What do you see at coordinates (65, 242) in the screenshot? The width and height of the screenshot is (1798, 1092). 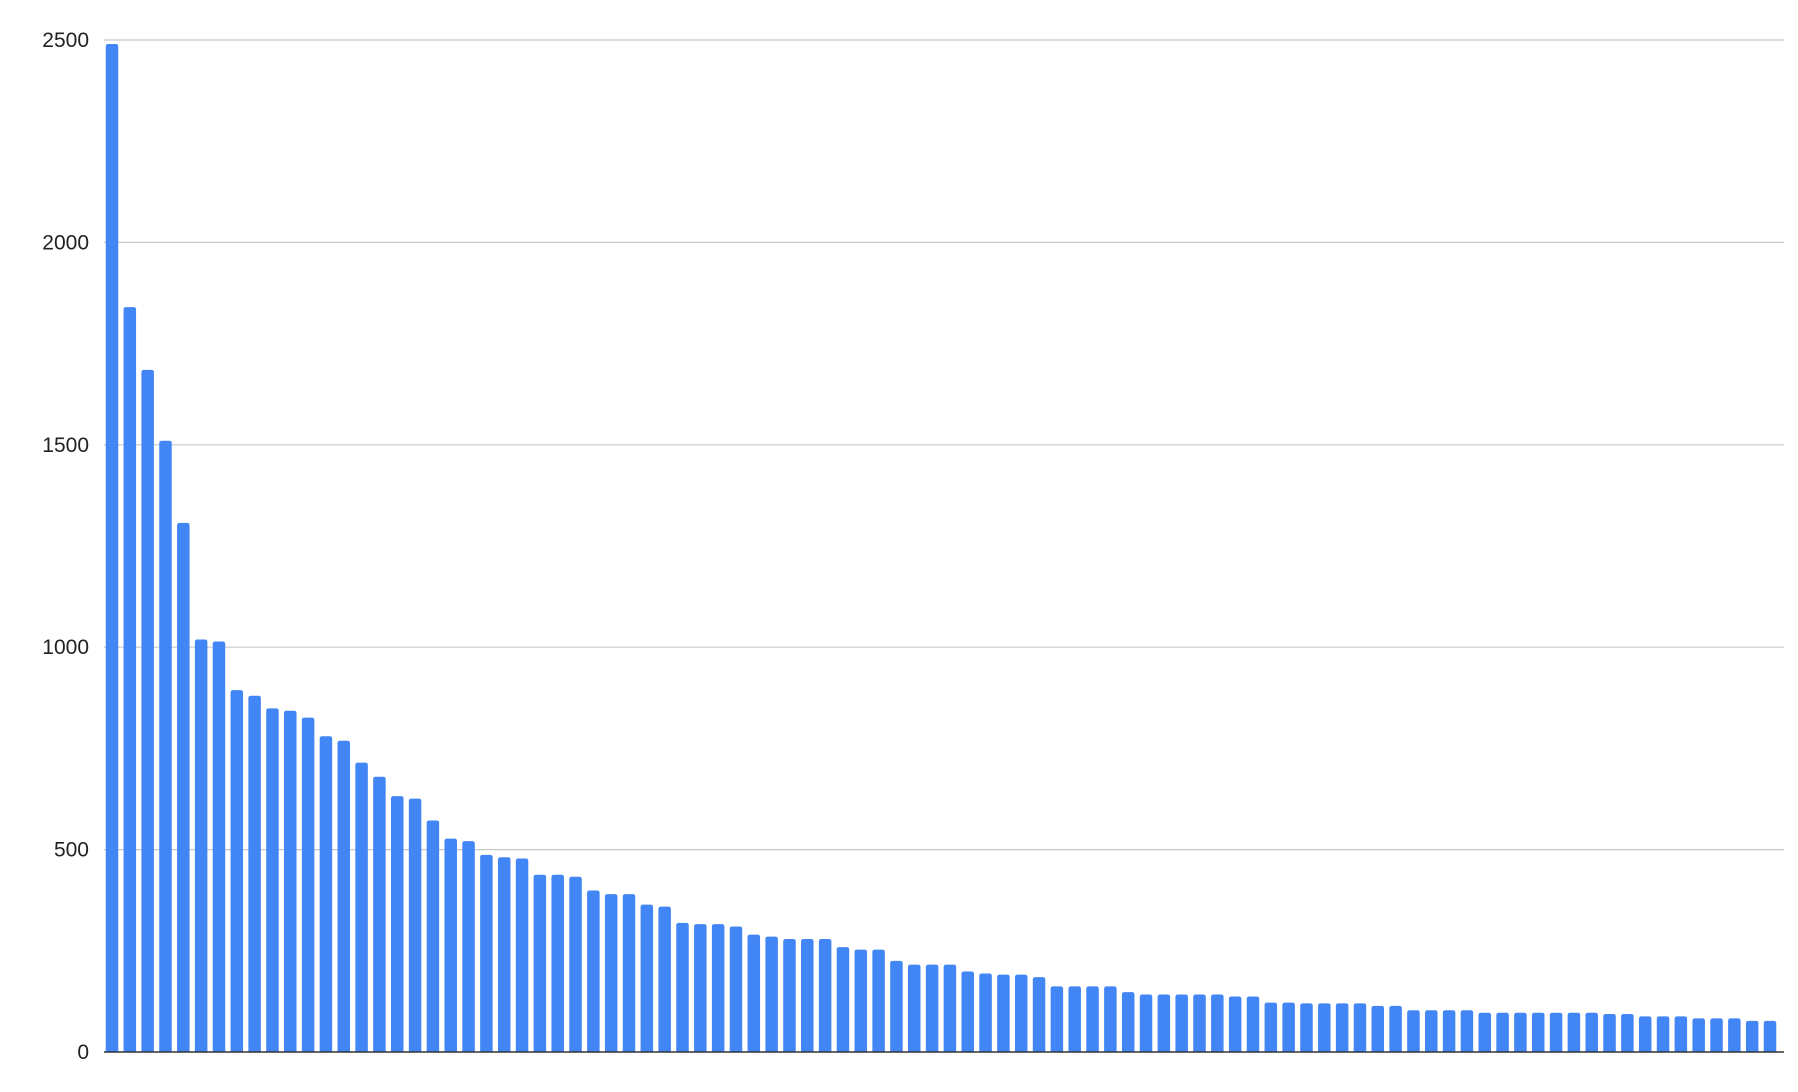 I see `y-tick-label: 2000` at bounding box center [65, 242].